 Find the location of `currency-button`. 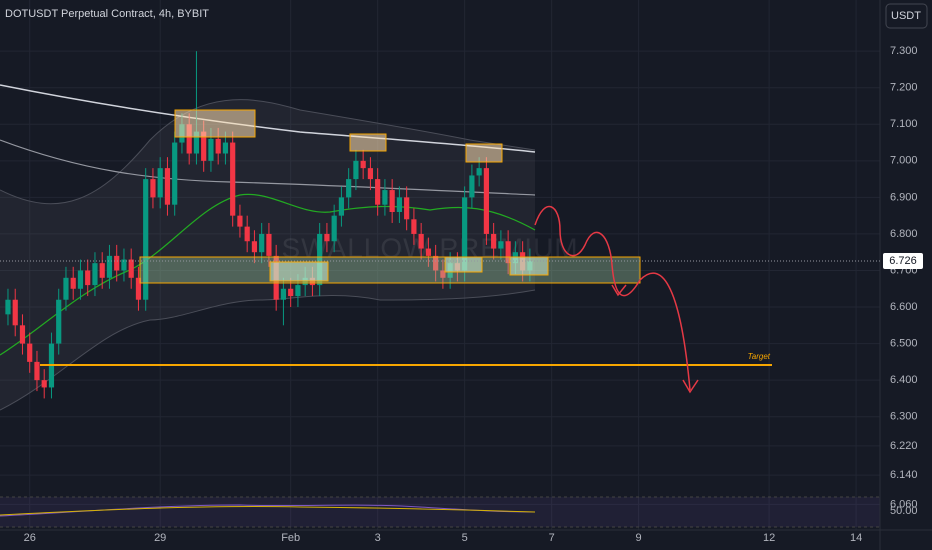

currency-button is located at coordinates (906, 16).